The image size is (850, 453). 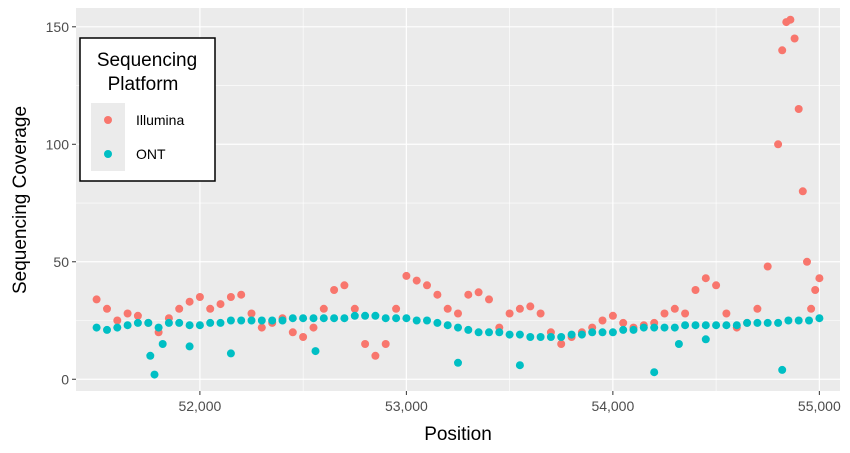 I want to click on legend-label-ont: ONT, so click(x=151, y=154).